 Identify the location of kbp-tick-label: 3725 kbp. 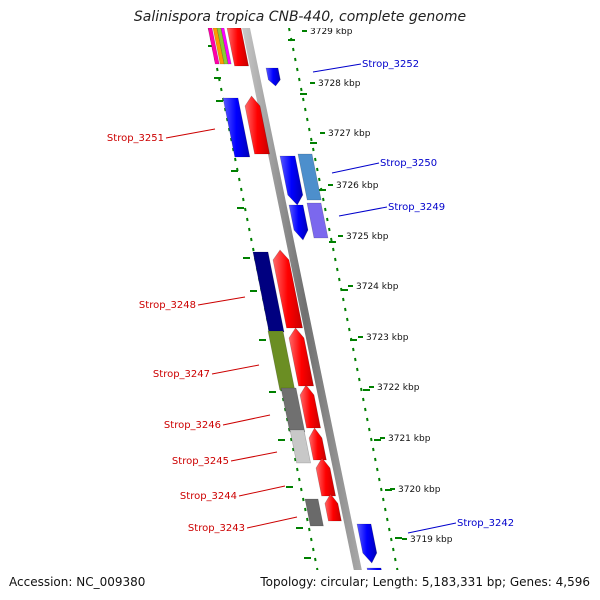
(367, 237).